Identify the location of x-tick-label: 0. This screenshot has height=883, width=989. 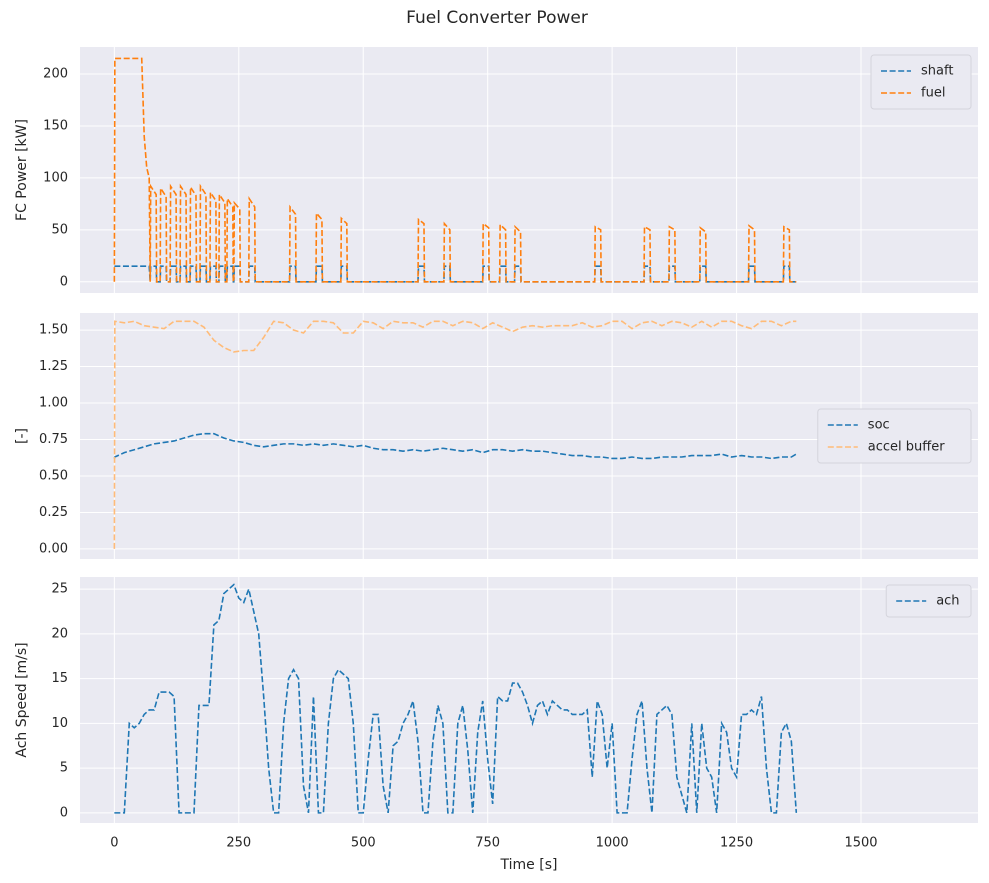
(114, 843).